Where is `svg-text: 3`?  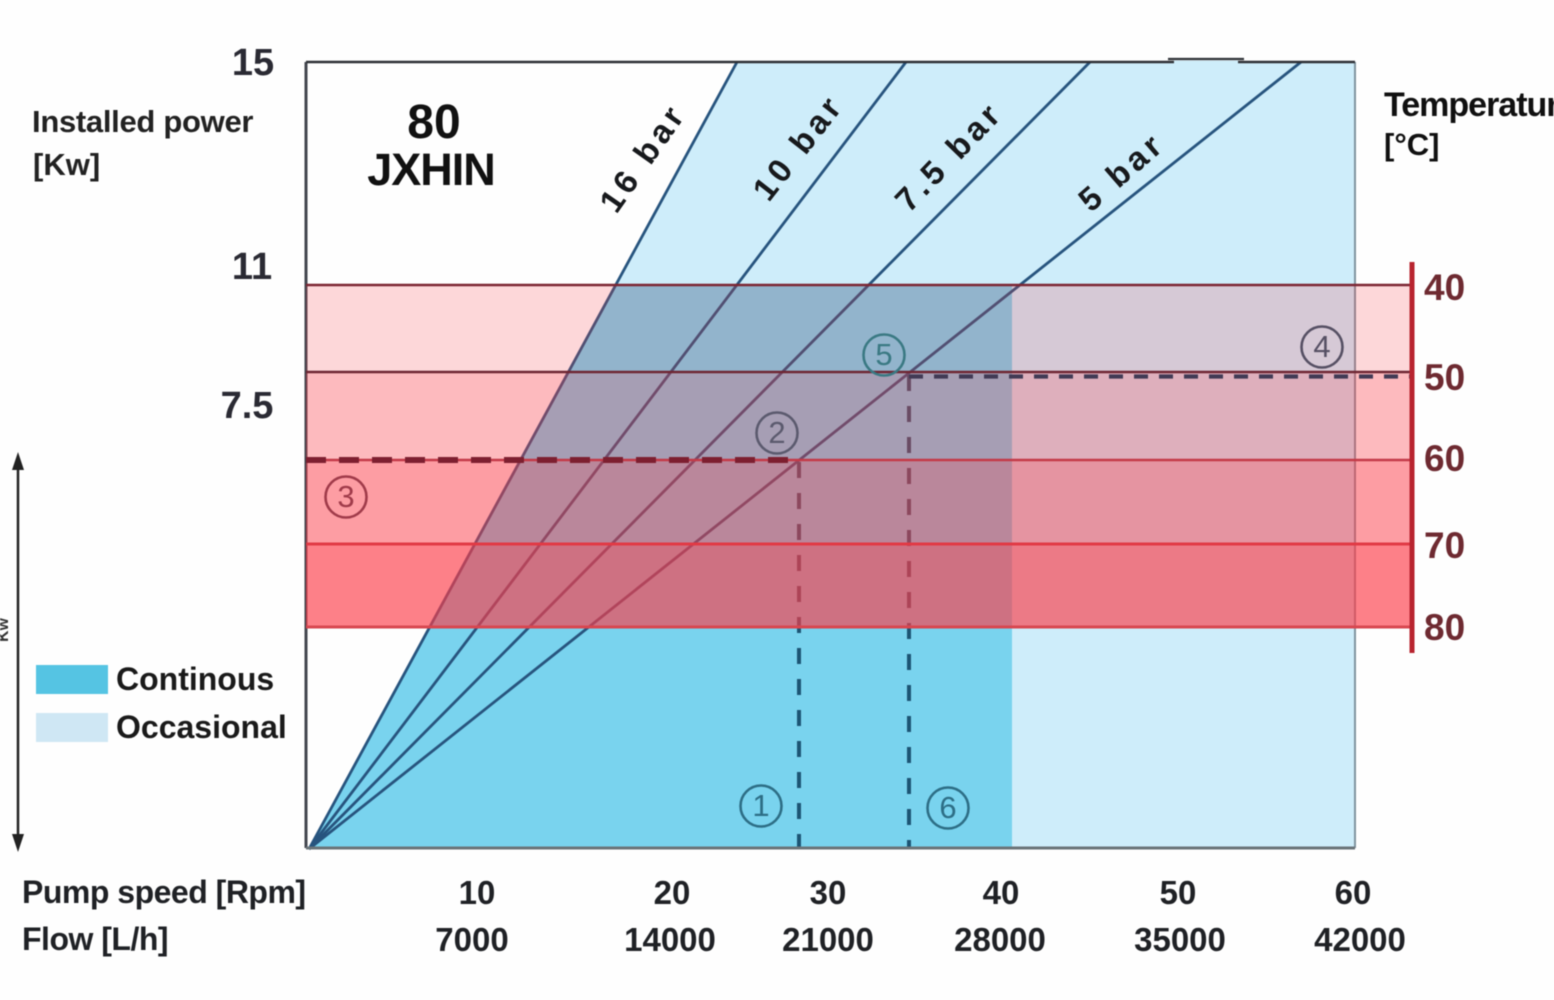 svg-text: 3 is located at coordinates (345, 496).